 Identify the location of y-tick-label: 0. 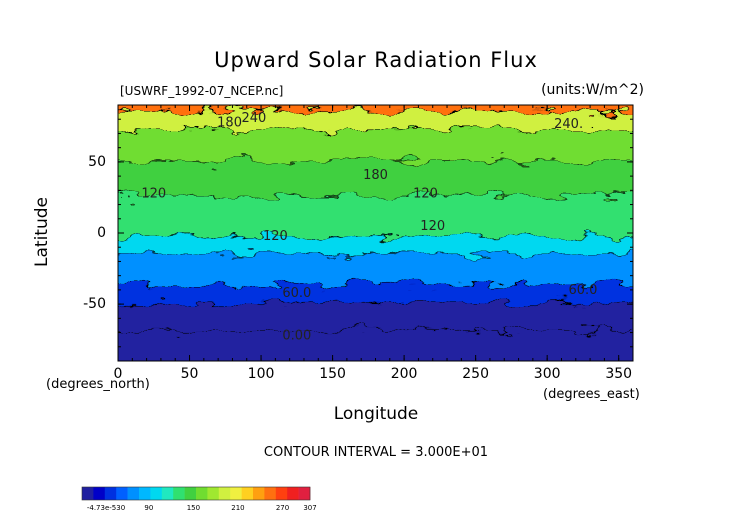
(101, 233).